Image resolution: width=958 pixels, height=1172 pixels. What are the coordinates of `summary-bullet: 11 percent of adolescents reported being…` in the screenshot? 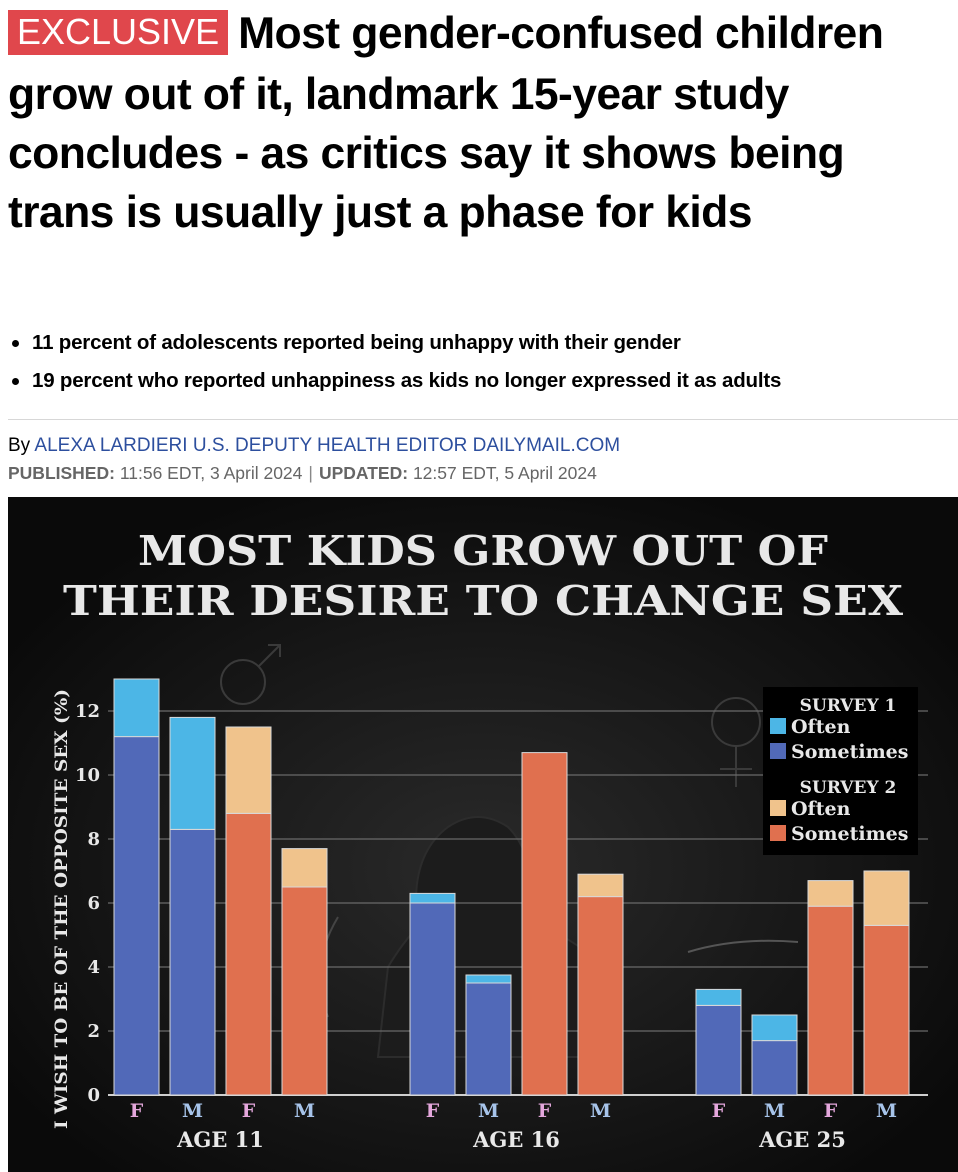 It's located at (478, 343).